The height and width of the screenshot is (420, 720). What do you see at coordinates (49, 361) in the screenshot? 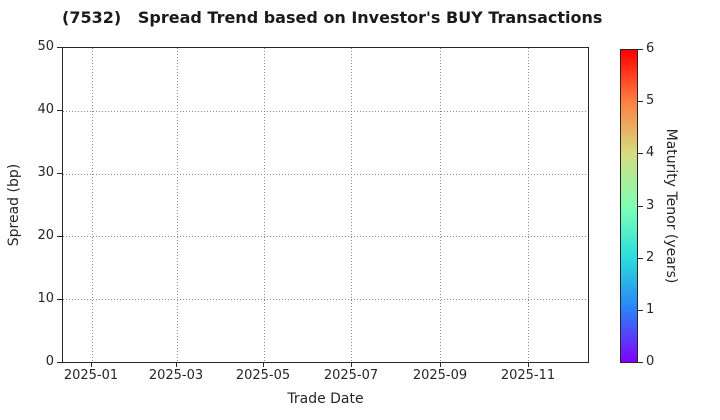
I see `y-tick-label: 0` at bounding box center [49, 361].